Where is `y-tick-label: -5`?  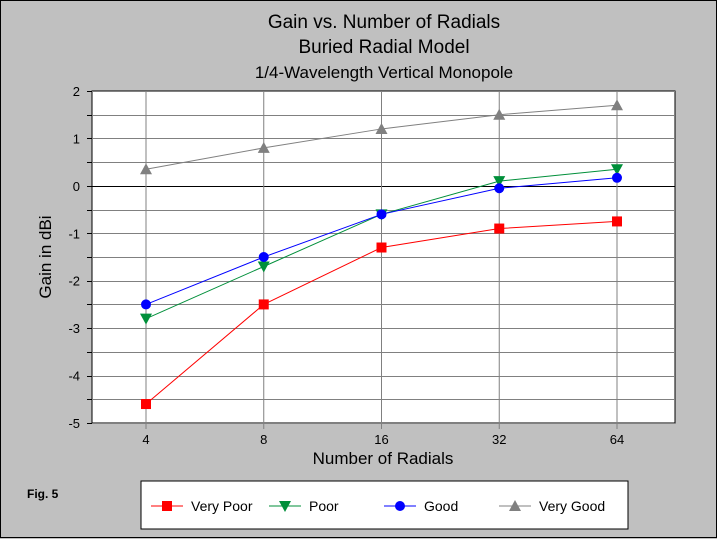 y-tick-label: -5 is located at coordinates (74, 423).